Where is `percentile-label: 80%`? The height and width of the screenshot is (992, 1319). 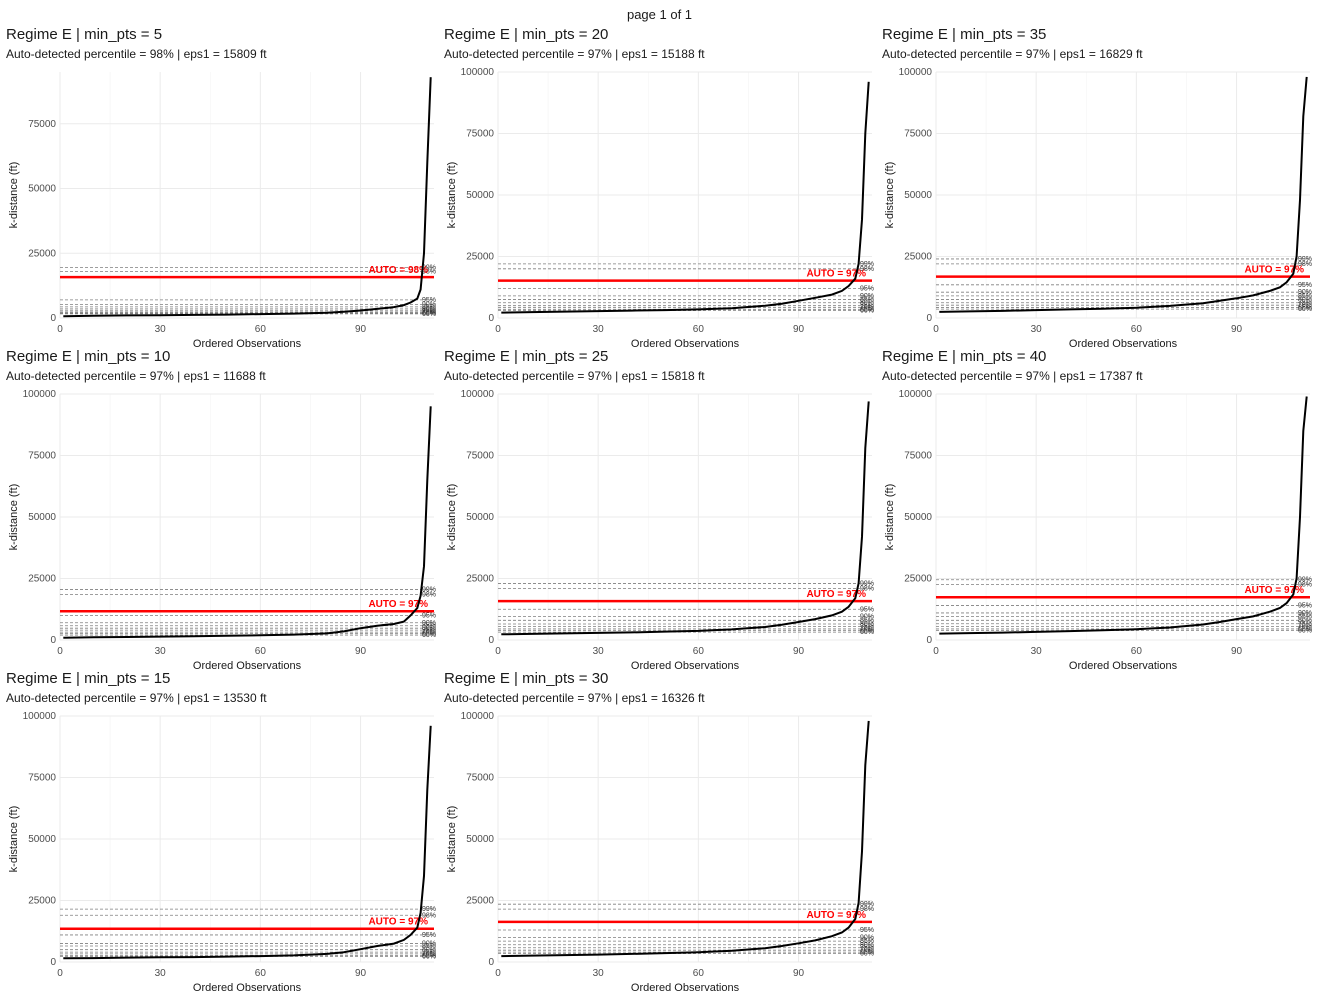 percentile-label: 80% is located at coordinates (867, 945).